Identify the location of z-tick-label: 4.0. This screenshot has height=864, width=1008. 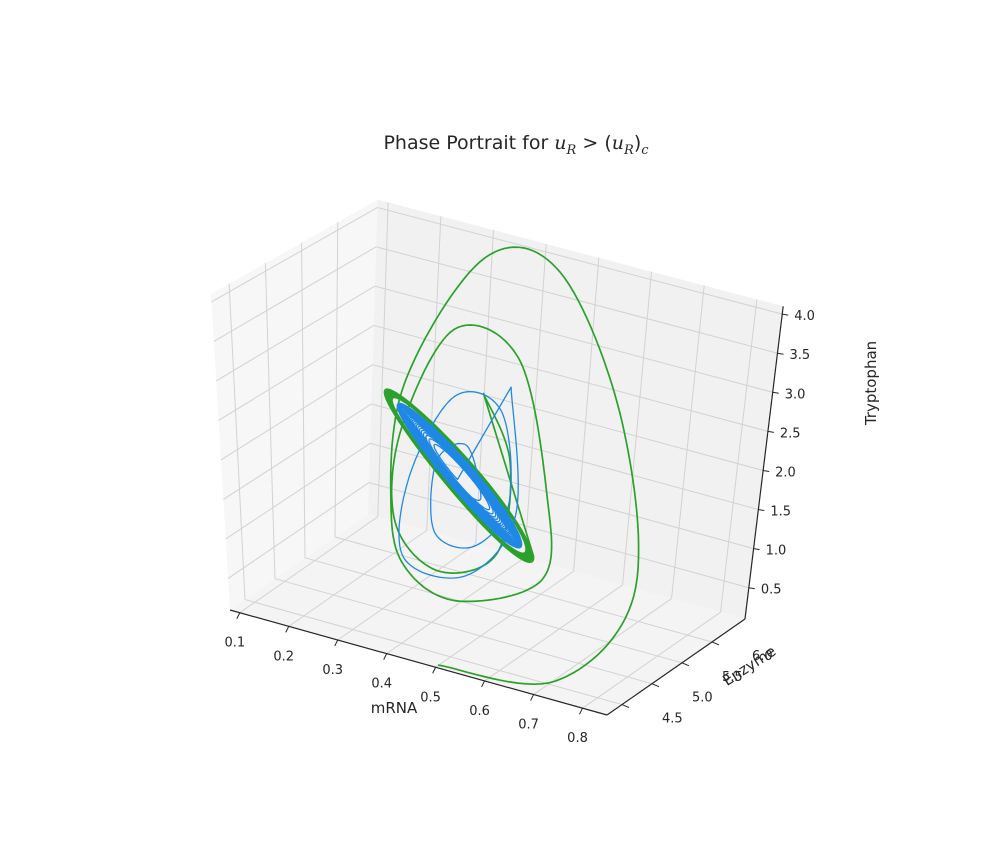
(804, 316).